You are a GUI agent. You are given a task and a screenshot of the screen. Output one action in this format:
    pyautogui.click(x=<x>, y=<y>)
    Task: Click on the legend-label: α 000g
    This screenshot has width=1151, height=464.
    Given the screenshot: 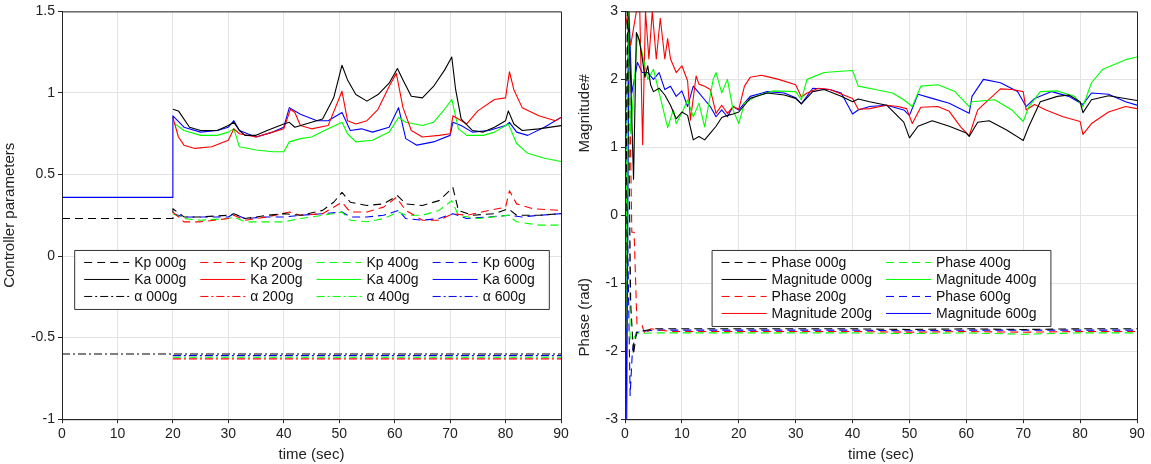 What is the action you would take?
    pyautogui.click(x=156, y=296)
    